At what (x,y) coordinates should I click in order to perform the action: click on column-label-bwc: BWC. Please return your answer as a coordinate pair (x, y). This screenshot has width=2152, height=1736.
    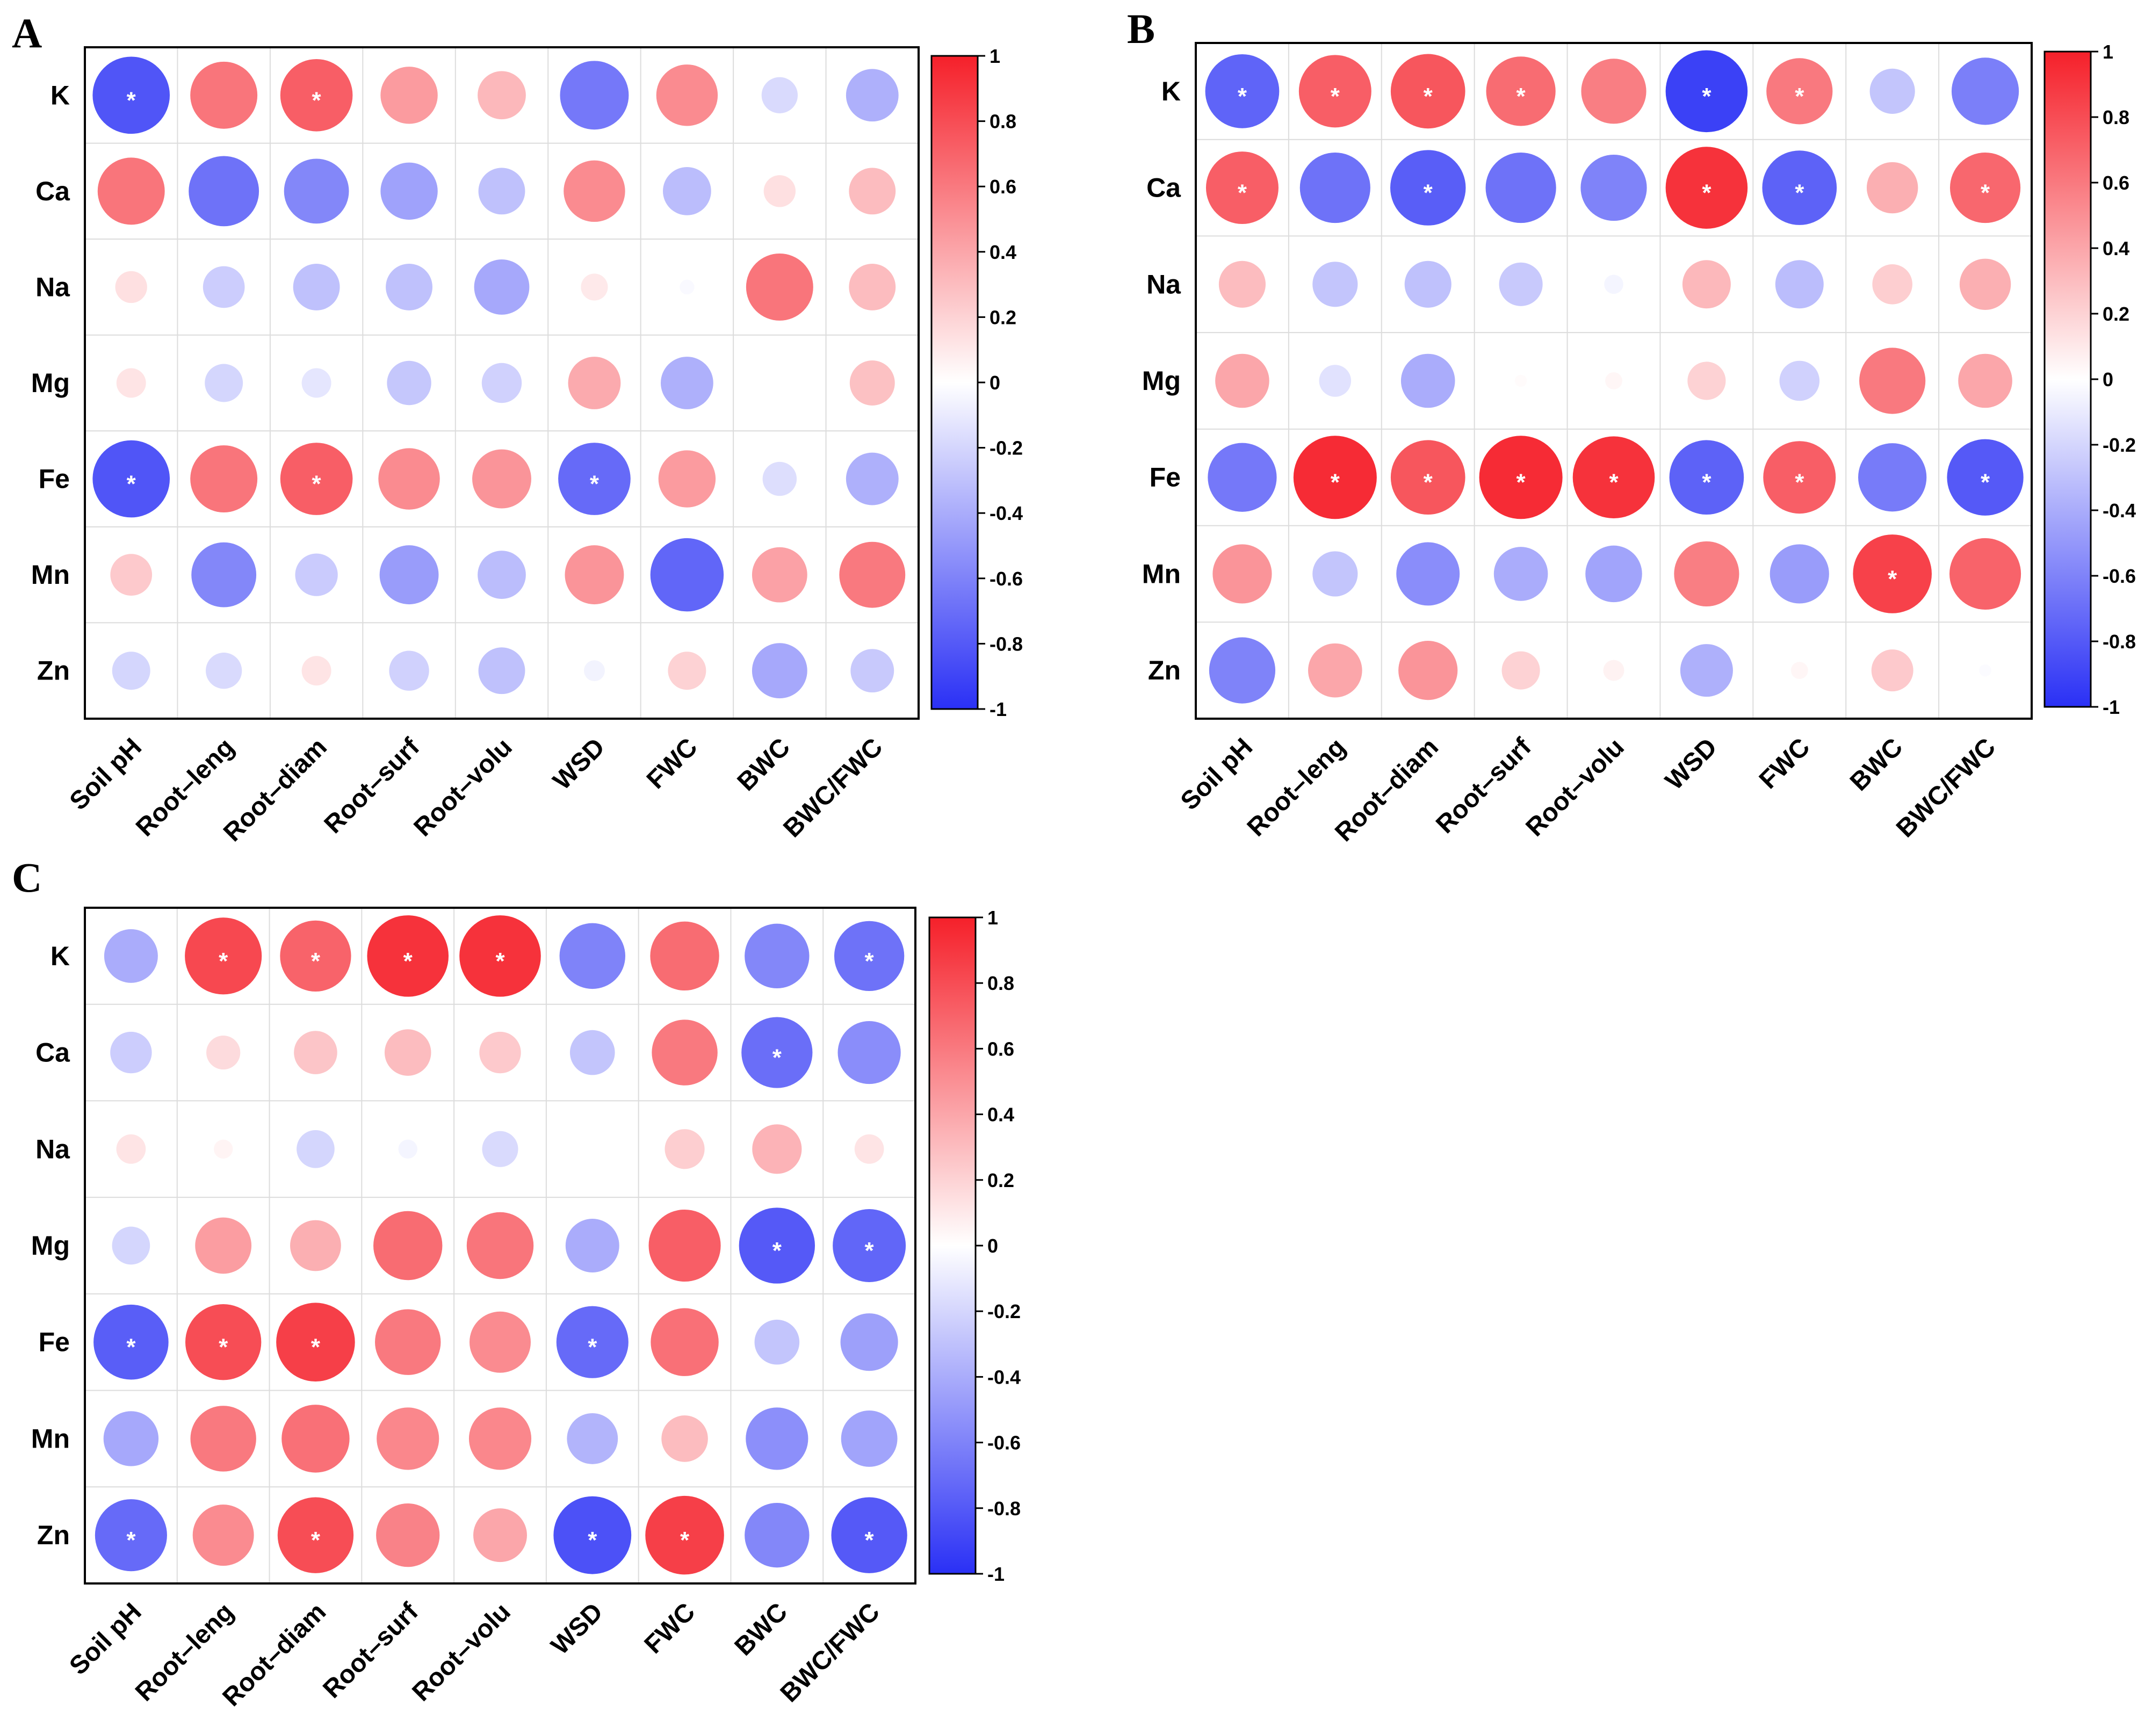
    Looking at the image, I should click on (761, 1629).